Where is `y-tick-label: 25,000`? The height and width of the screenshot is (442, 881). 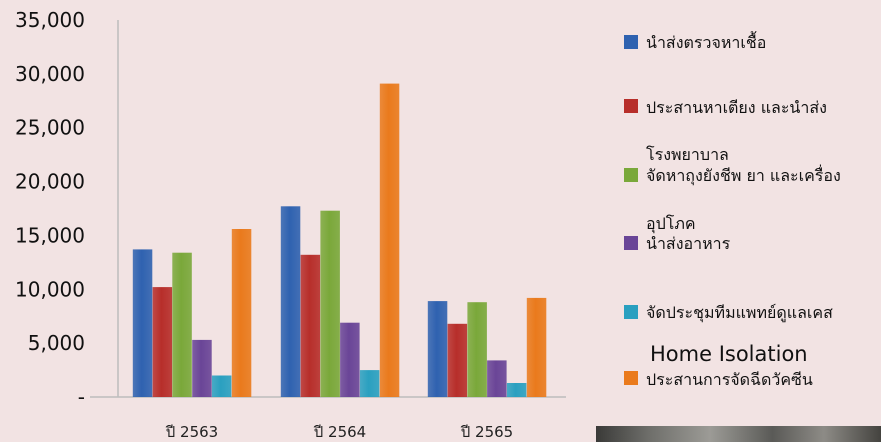 y-tick-label: 25,000 is located at coordinates (50, 128).